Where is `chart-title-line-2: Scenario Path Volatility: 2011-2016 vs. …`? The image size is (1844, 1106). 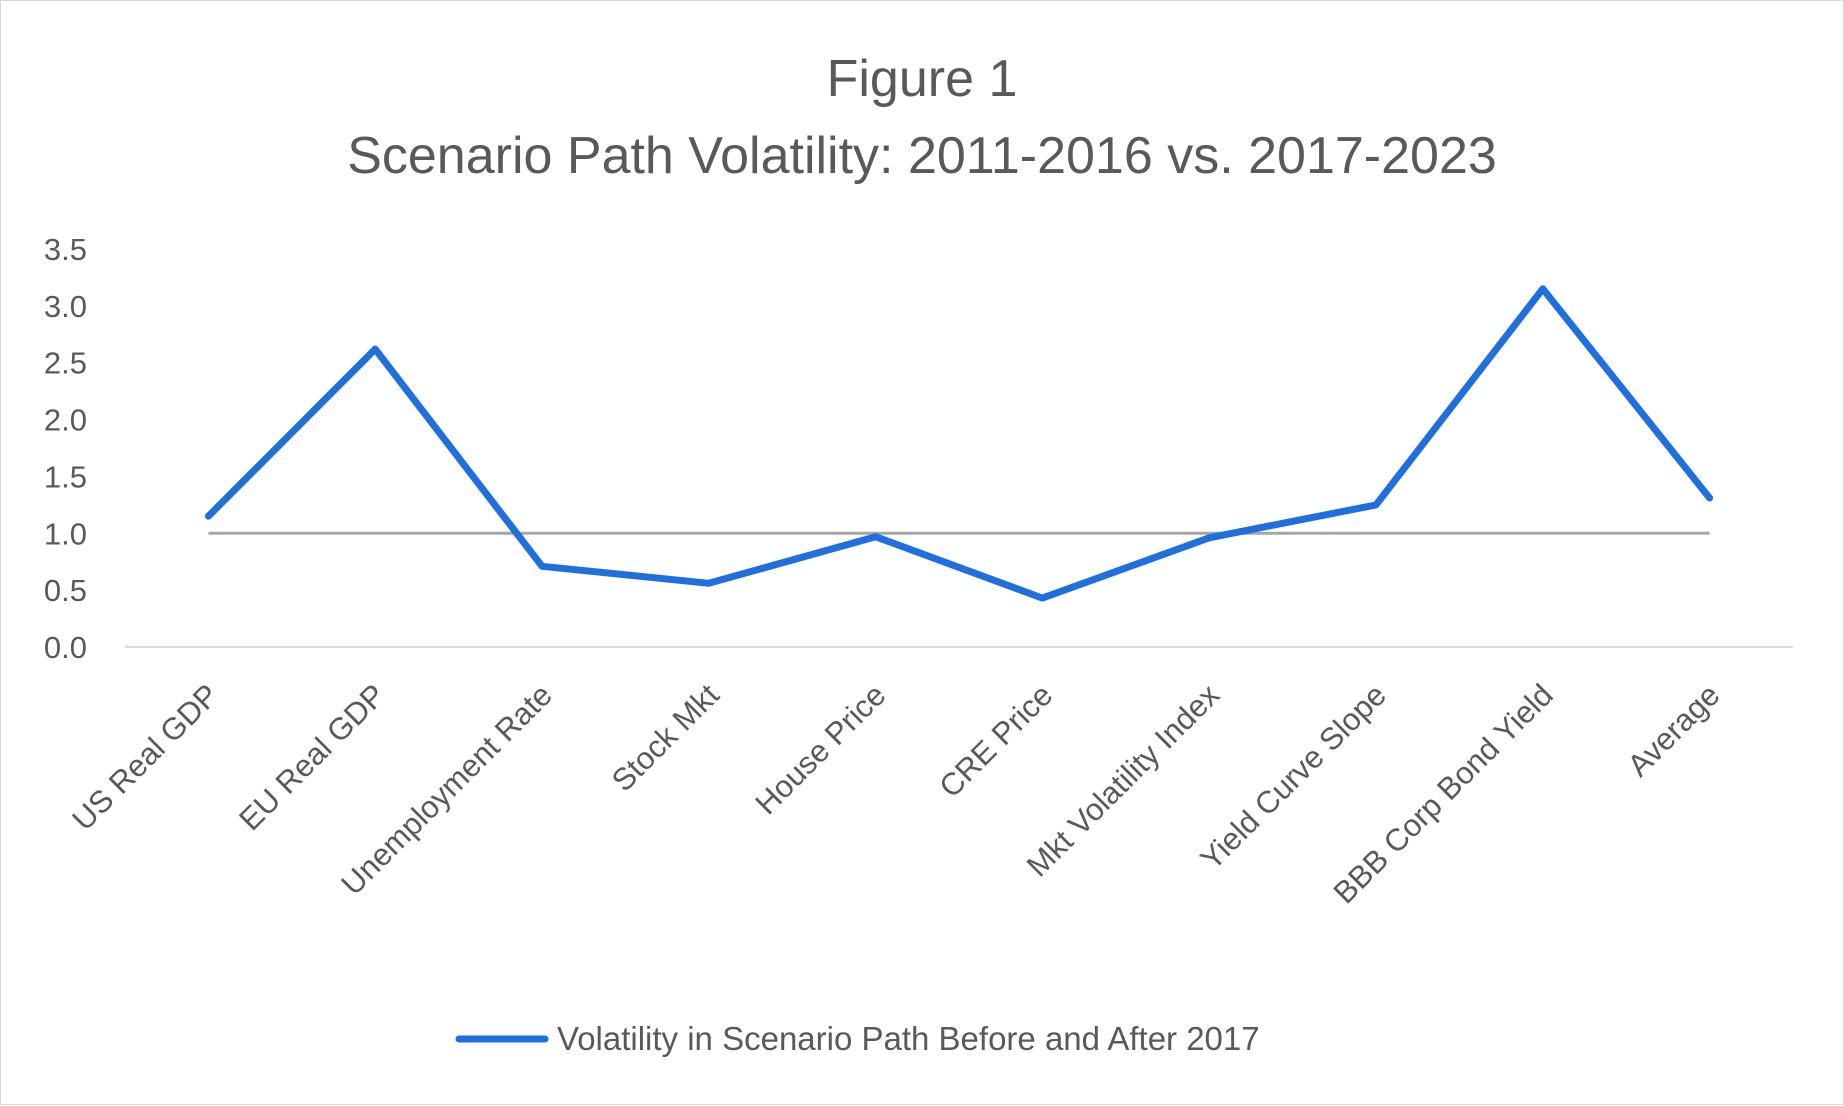
chart-title-line-2: Scenario Path Volatility: 2011-2016 vs. … is located at coordinates (922, 156).